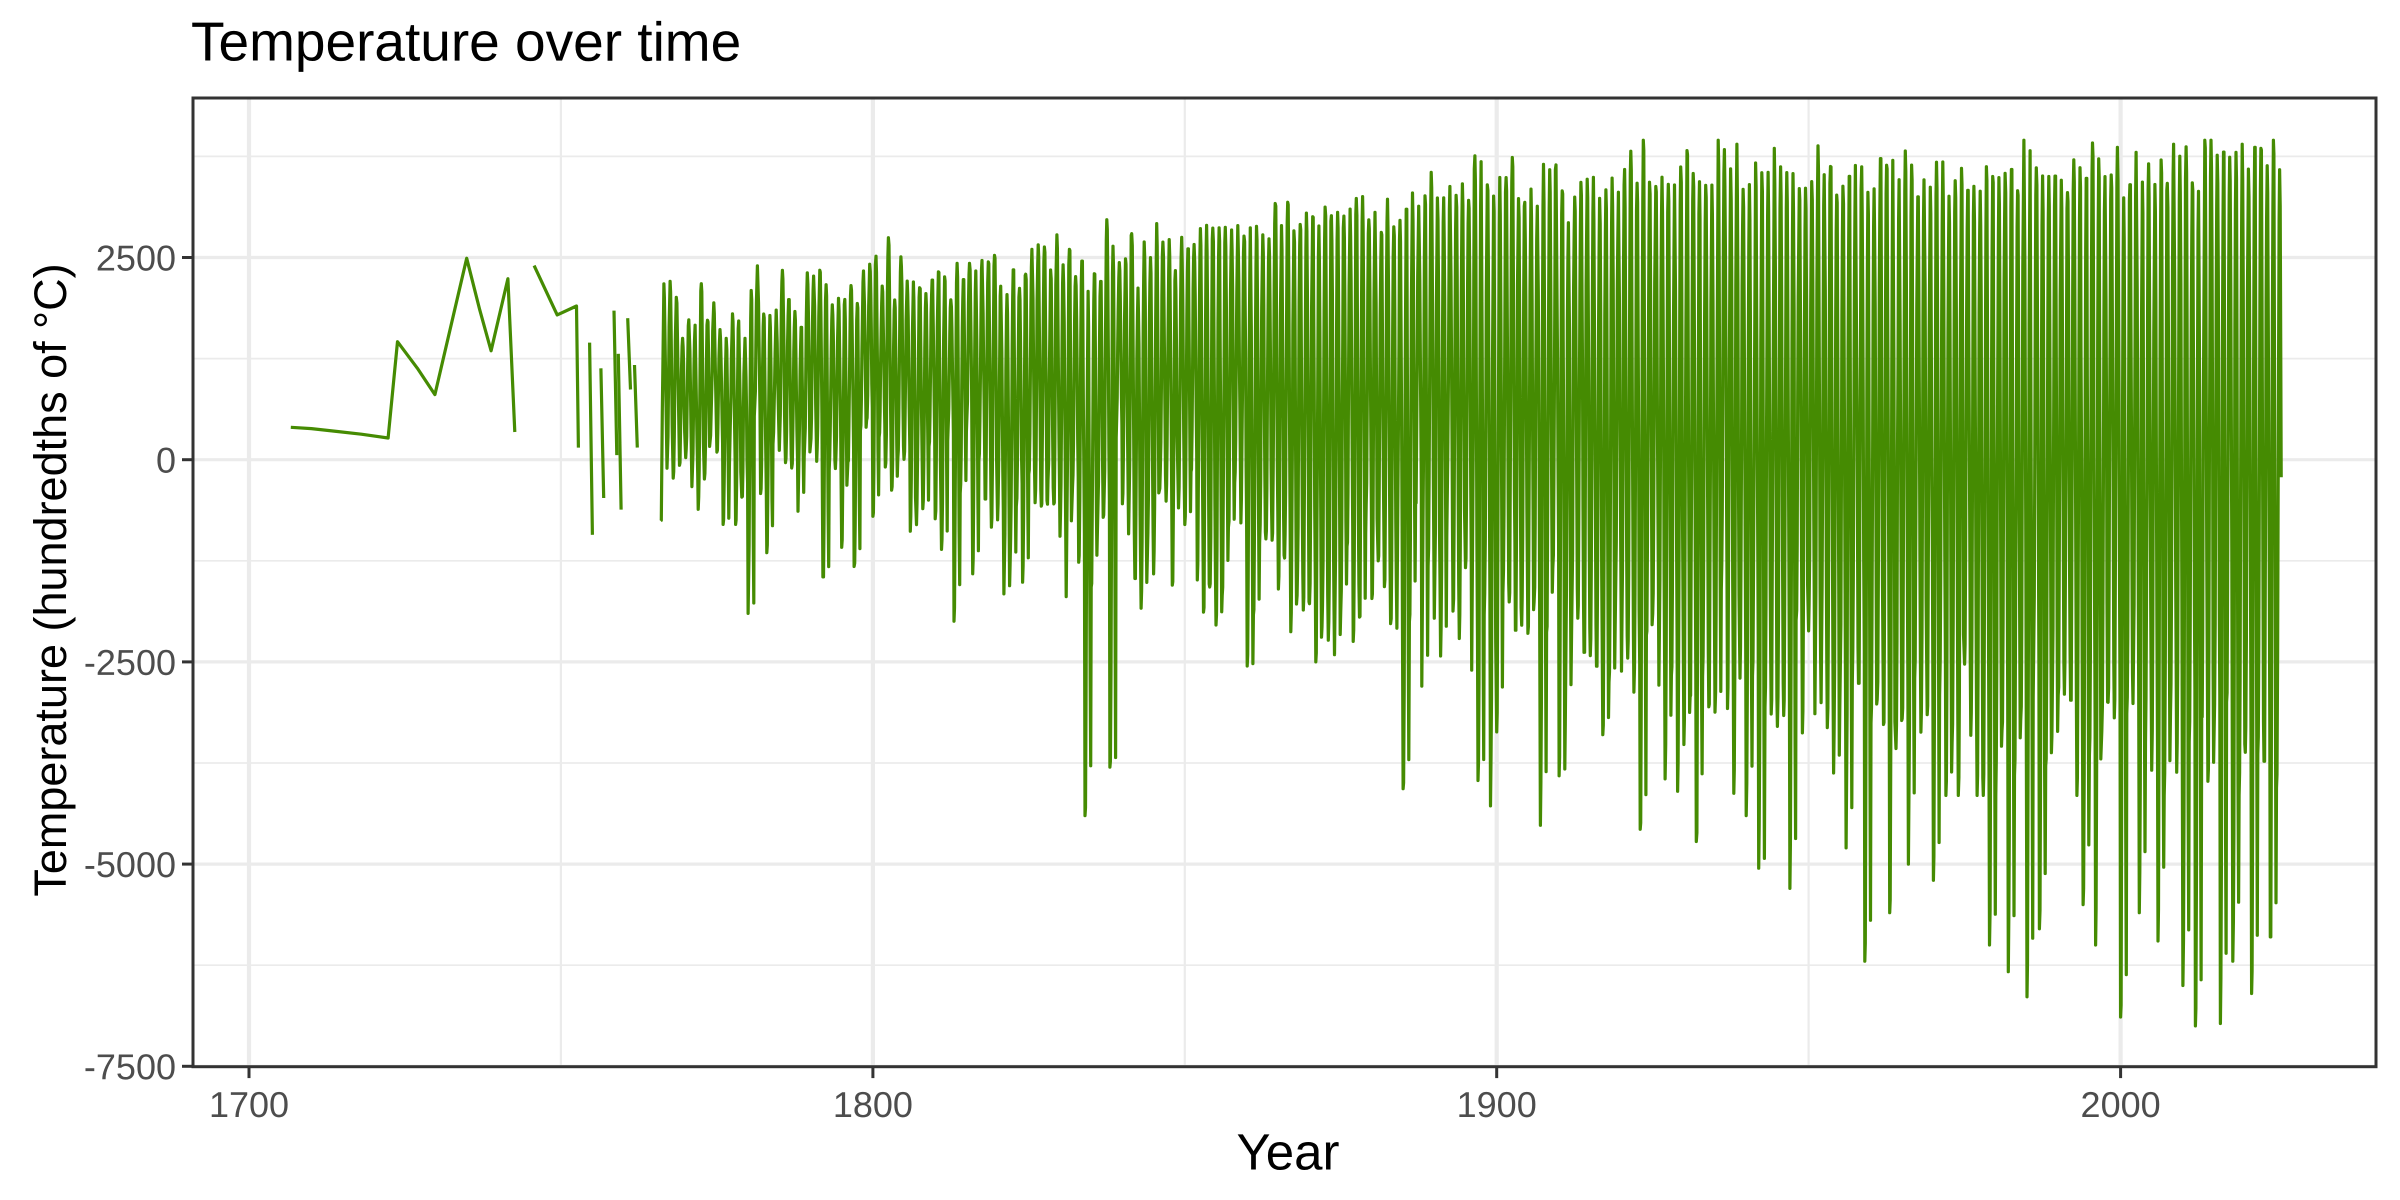 This screenshot has height=1200, width=2400. What do you see at coordinates (249, 1104) in the screenshot?
I see `svg-text: 1700` at bounding box center [249, 1104].